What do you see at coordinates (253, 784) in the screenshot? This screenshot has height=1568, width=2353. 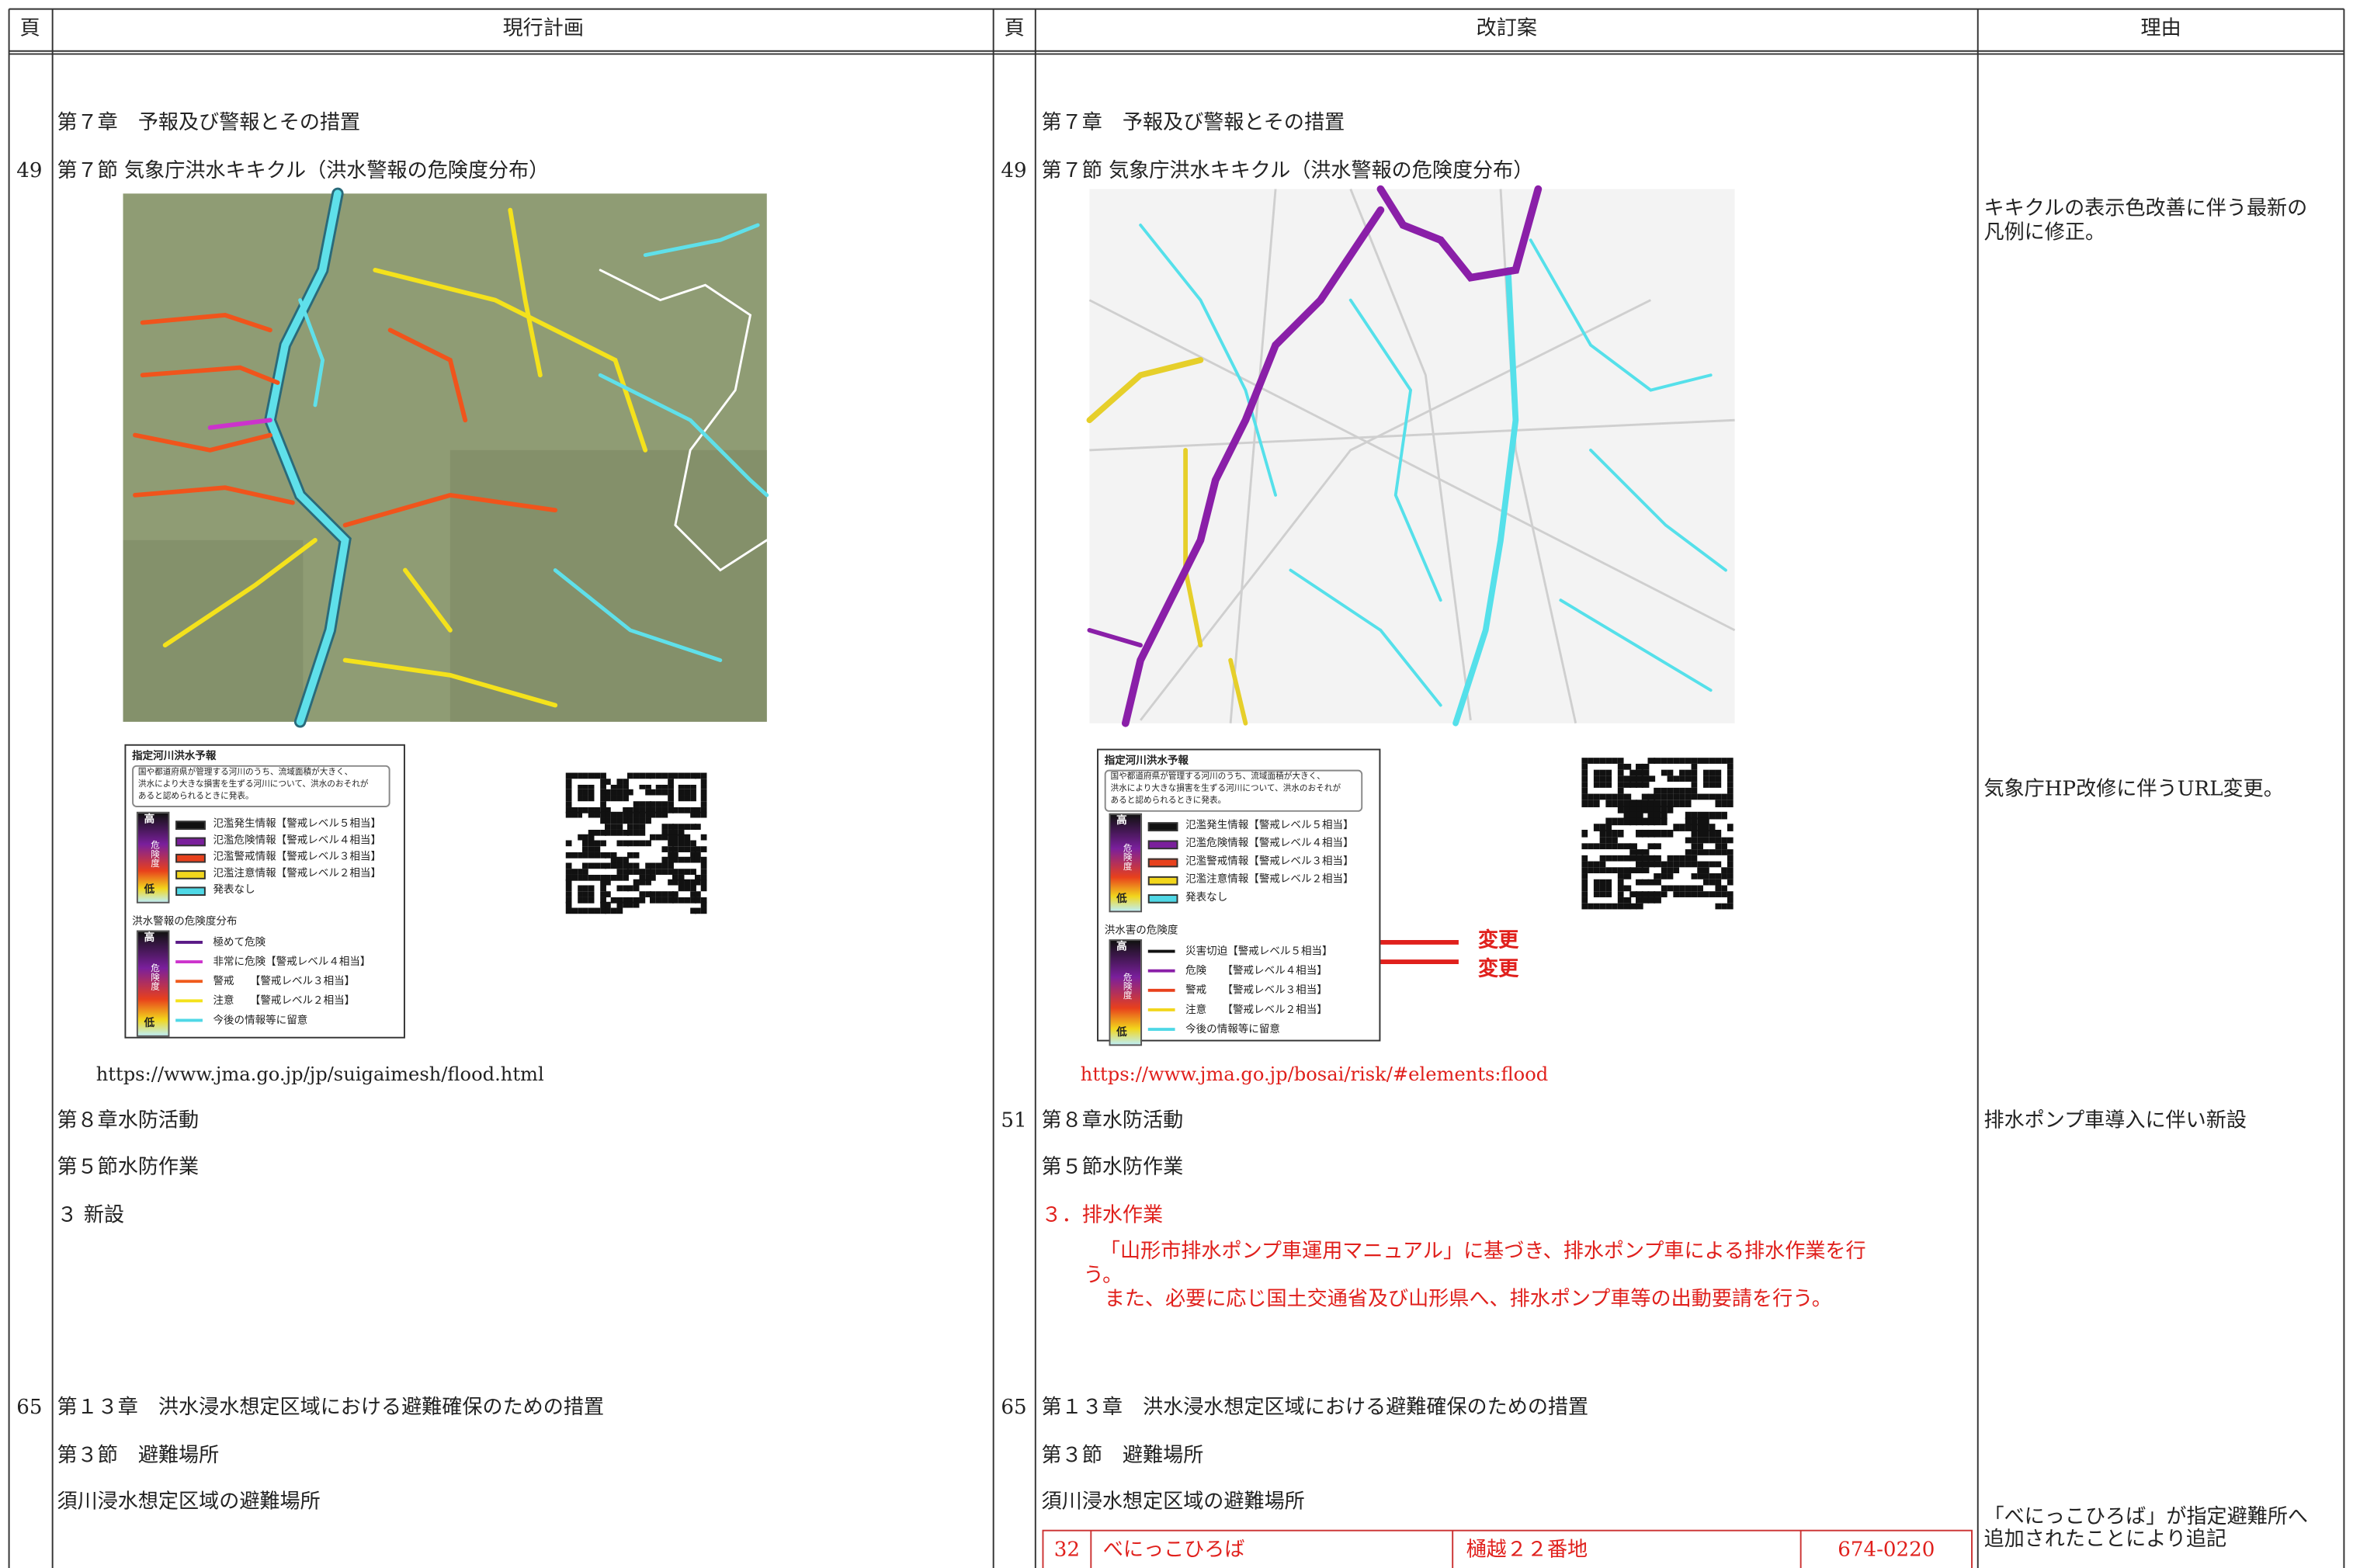 I see `legend-note-line: 洪水により大きな損害を生ずる河川について、洪水のおそれが` at bounding box center [253, 784].